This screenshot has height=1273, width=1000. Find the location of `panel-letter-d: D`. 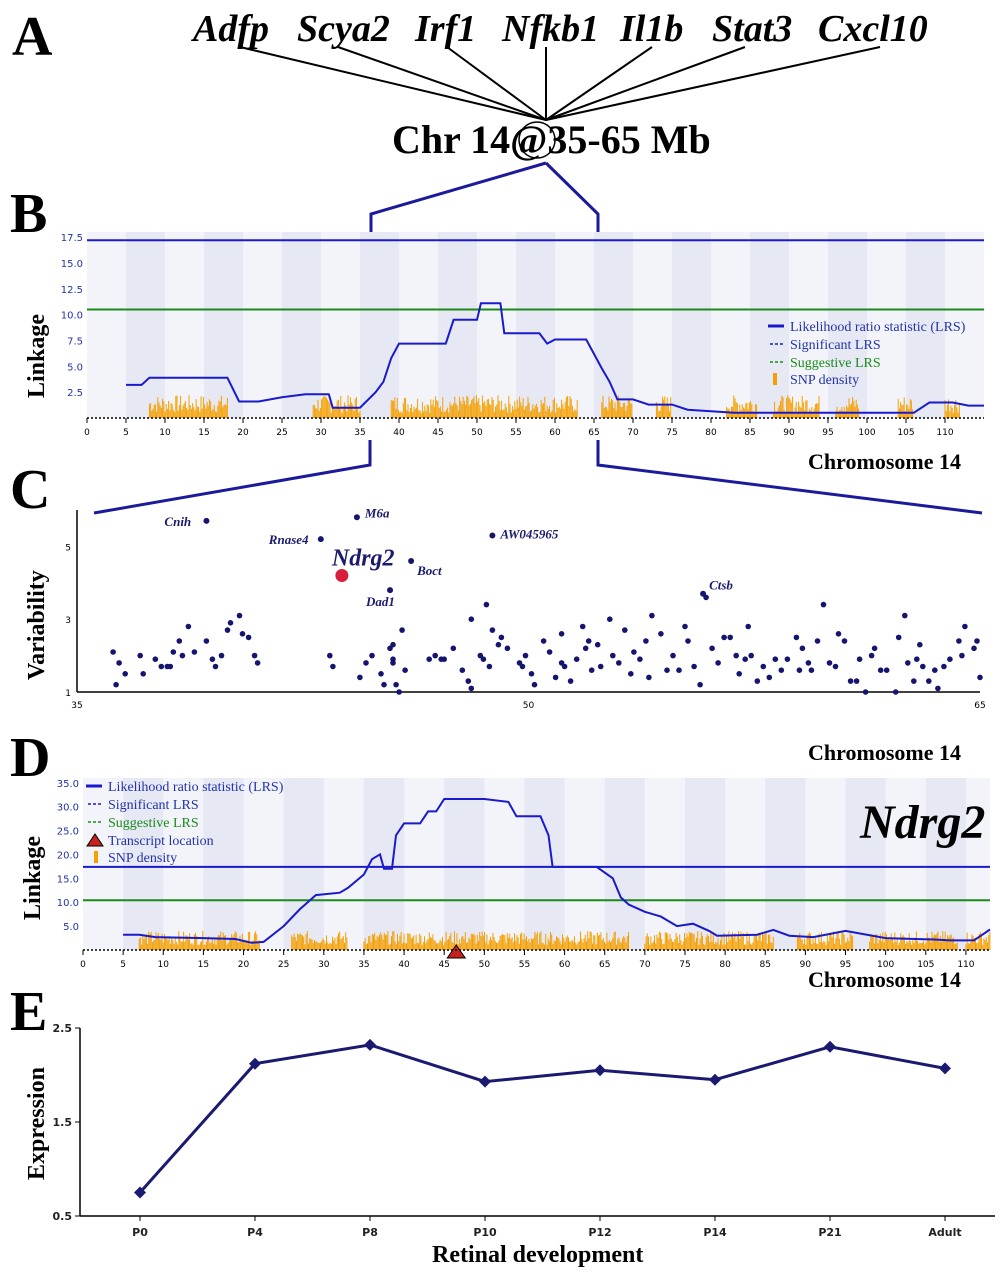

panel-letter-d: D is located at coordinates (30, 758).